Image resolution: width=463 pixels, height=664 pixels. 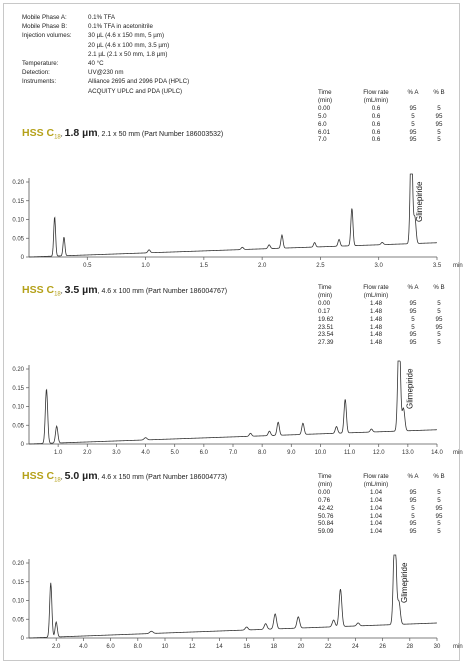 What do you see at coordinates (328, 647) in the screenshot?
I see `x-tick-label: 22` at bounding box center [328, 647].